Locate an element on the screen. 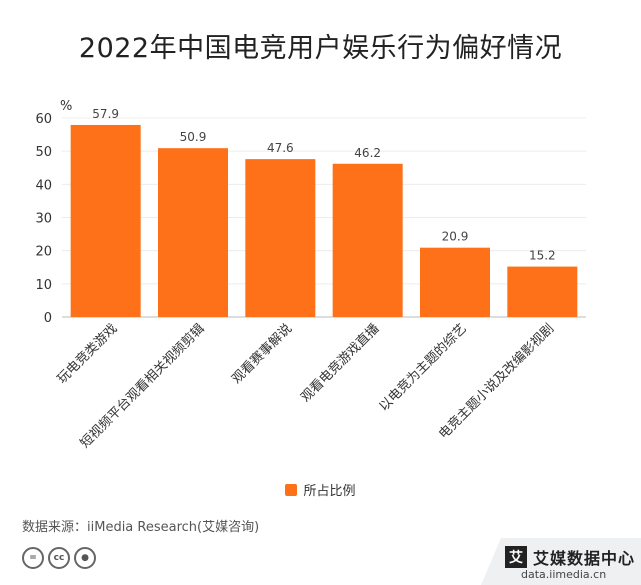  brand-url: data.iimedia.cn is located at coordinates (564, 574).